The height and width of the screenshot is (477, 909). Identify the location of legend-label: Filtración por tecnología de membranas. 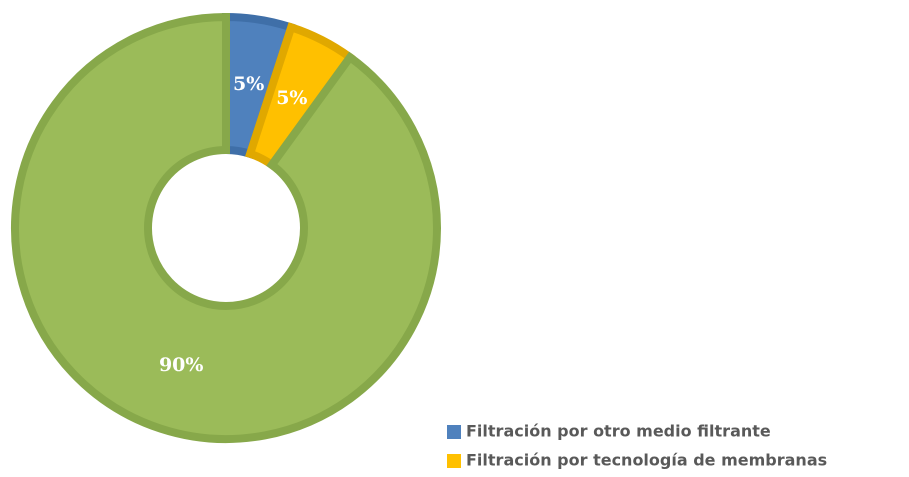
(646, 460).